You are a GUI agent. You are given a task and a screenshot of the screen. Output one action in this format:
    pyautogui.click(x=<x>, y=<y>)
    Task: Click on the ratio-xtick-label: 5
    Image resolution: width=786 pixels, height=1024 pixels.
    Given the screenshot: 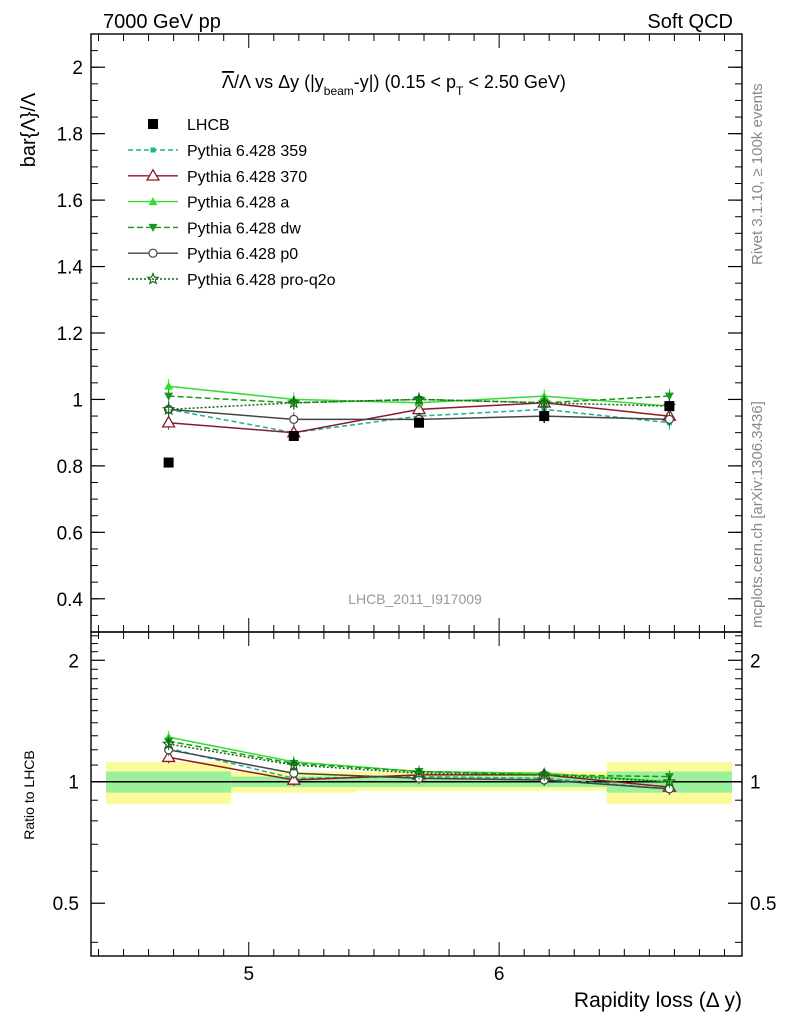 What is the action you would take?
    pyautogui.click(x=248, y=974)
    